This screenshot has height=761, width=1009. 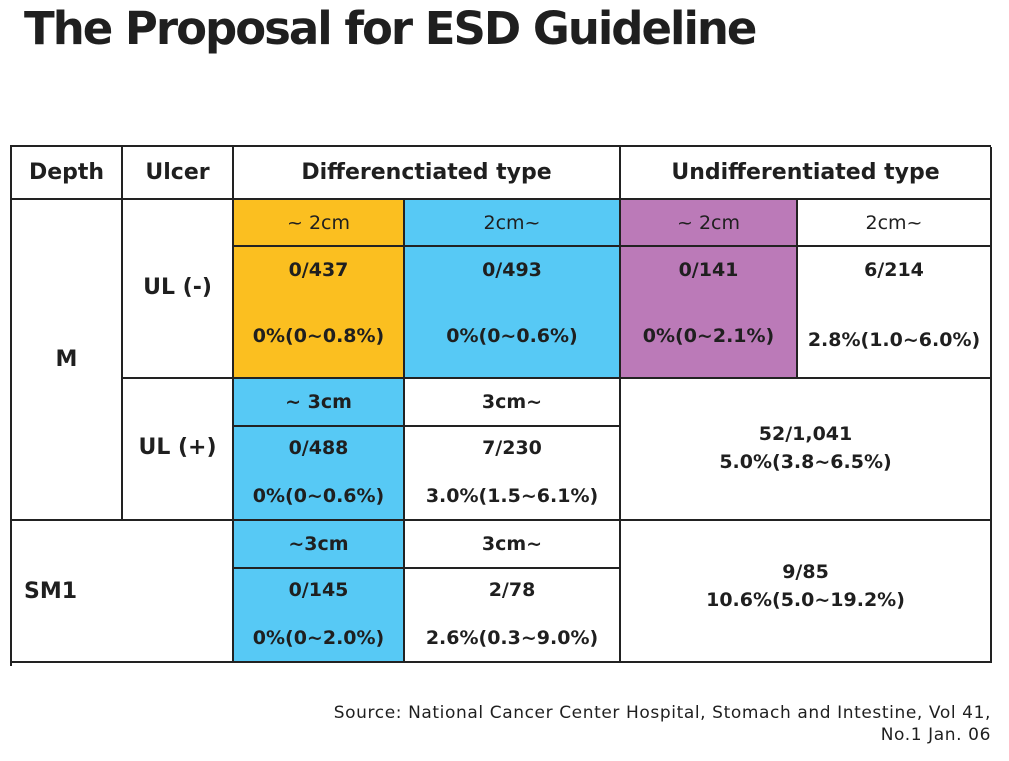 I want to click on ratio: 0/145, so click(x=318, y=590).